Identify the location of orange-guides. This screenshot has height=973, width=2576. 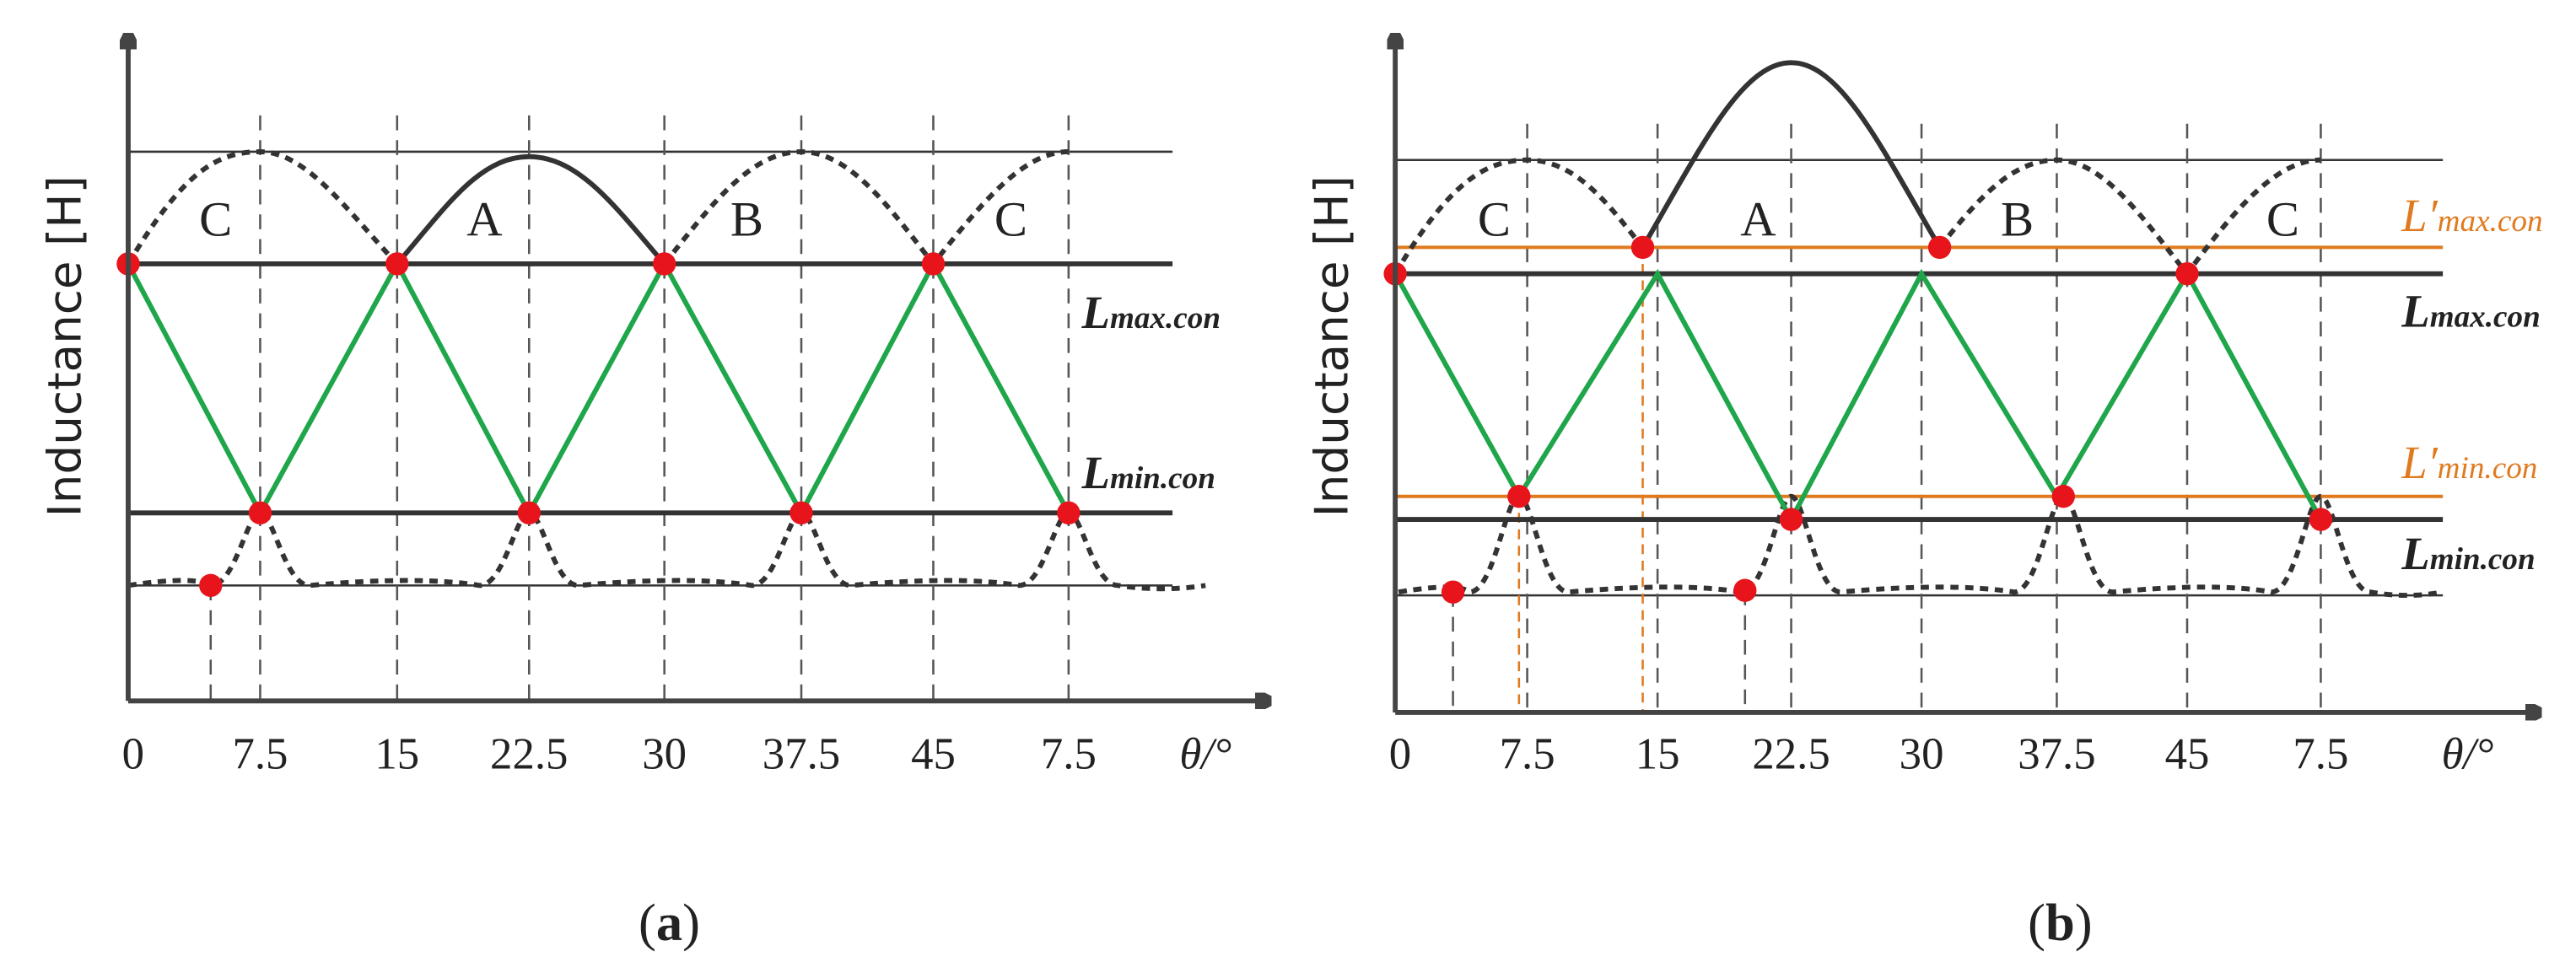
(1580, 479).